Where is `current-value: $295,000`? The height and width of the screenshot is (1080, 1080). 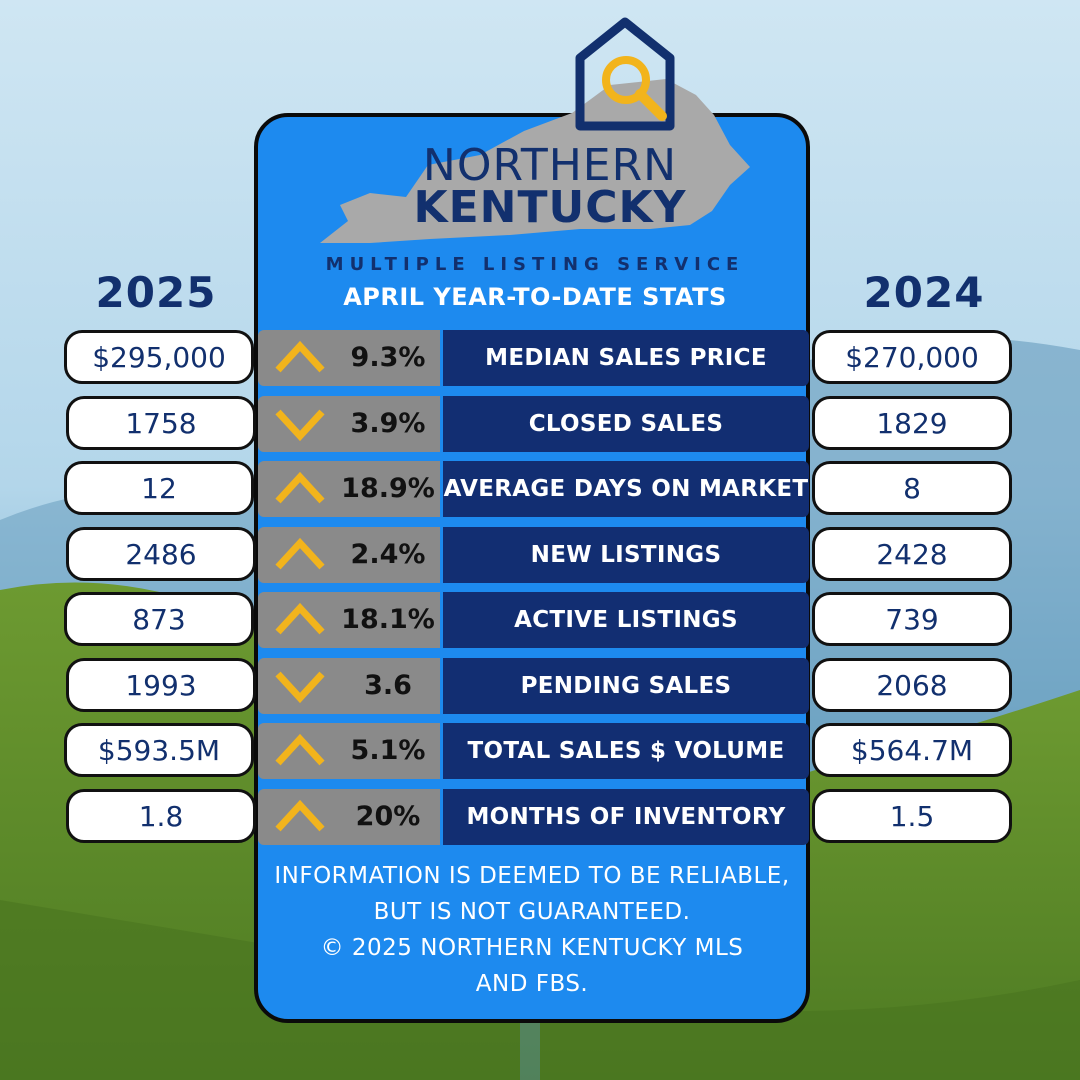
current-value: $295,000 is located at coordinates (159, 357).